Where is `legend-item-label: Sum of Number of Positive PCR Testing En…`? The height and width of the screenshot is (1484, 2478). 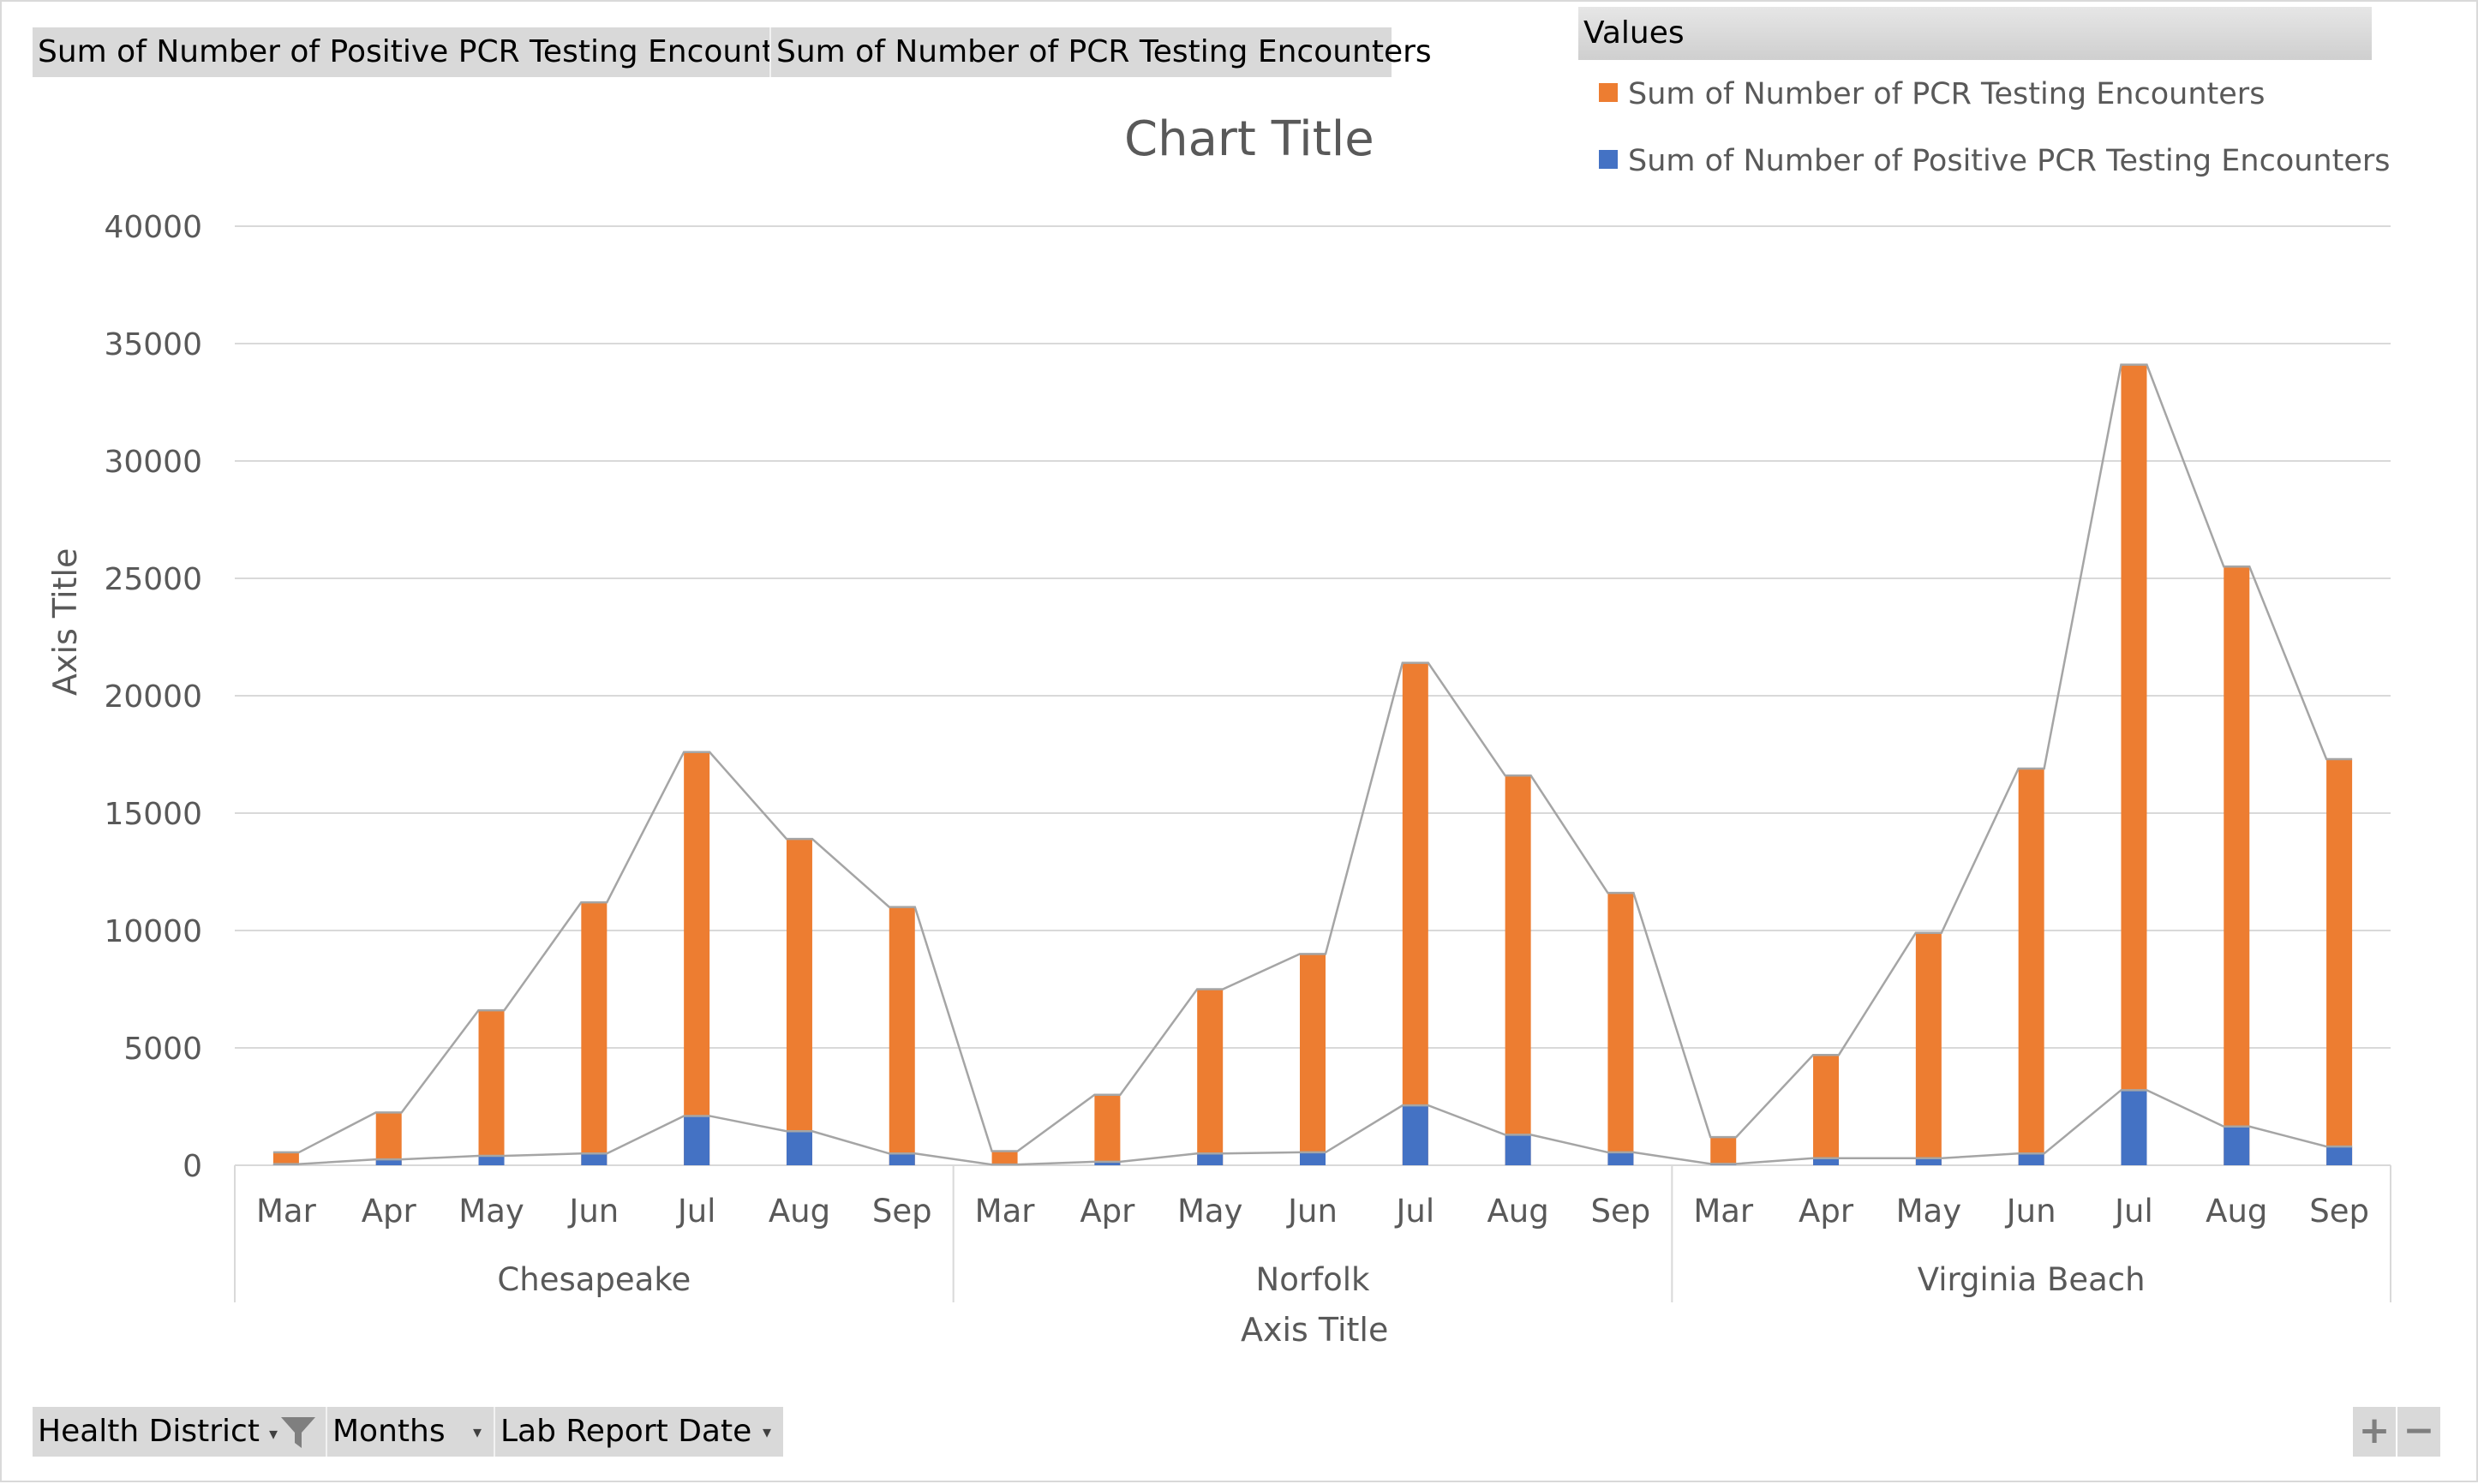 legend-item-label: Sum of Number of Positive PCR Testing En… is located at coordinates (2009, 161).